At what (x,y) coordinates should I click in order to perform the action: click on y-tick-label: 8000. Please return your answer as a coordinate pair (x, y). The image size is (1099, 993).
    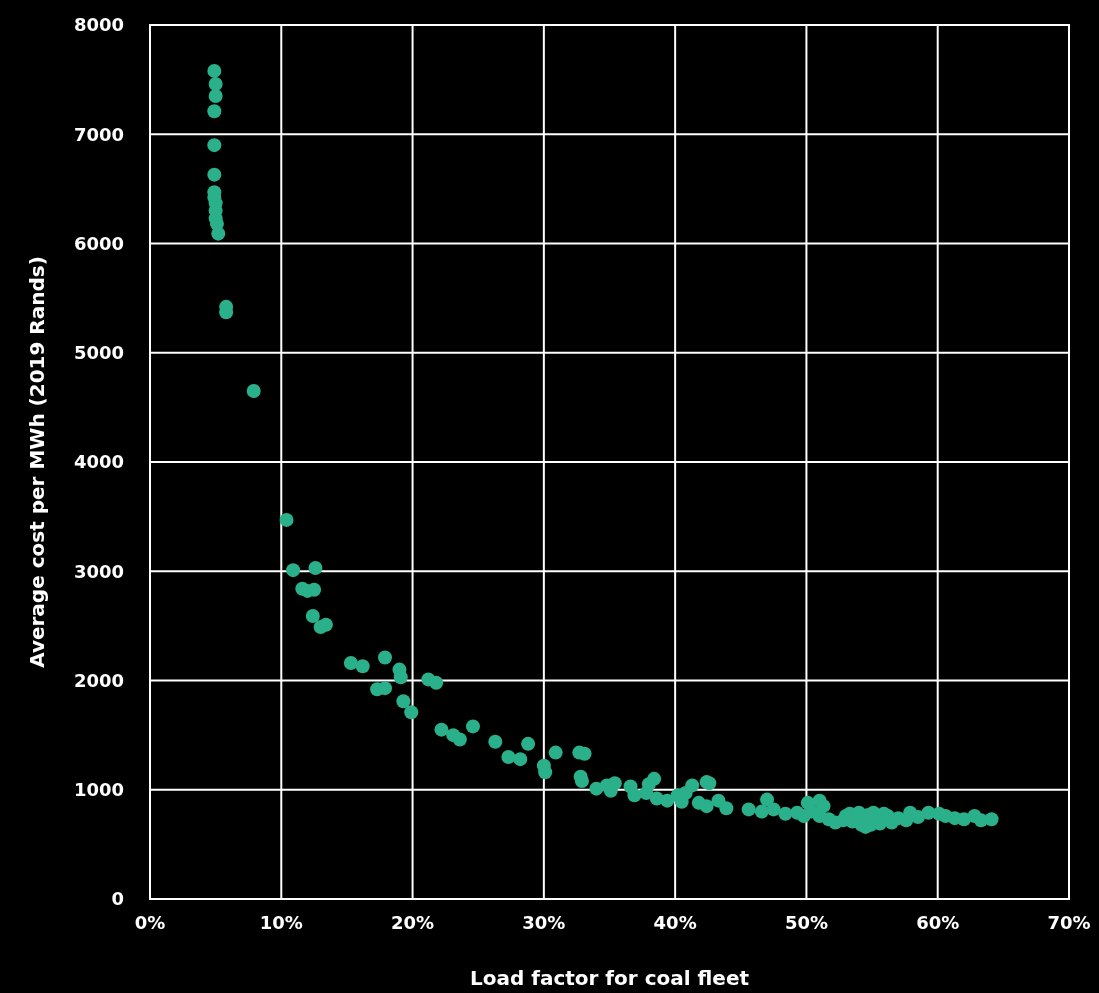
    Looking at the image, I should click on (98, 25).